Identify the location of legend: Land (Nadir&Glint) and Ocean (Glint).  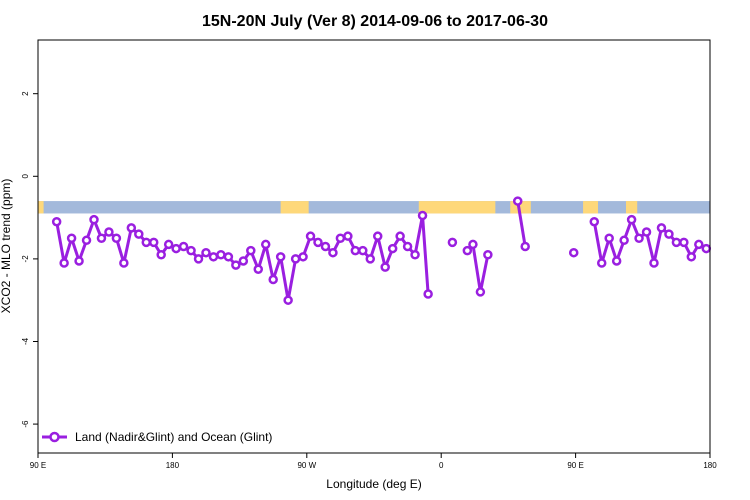
(157, 437).